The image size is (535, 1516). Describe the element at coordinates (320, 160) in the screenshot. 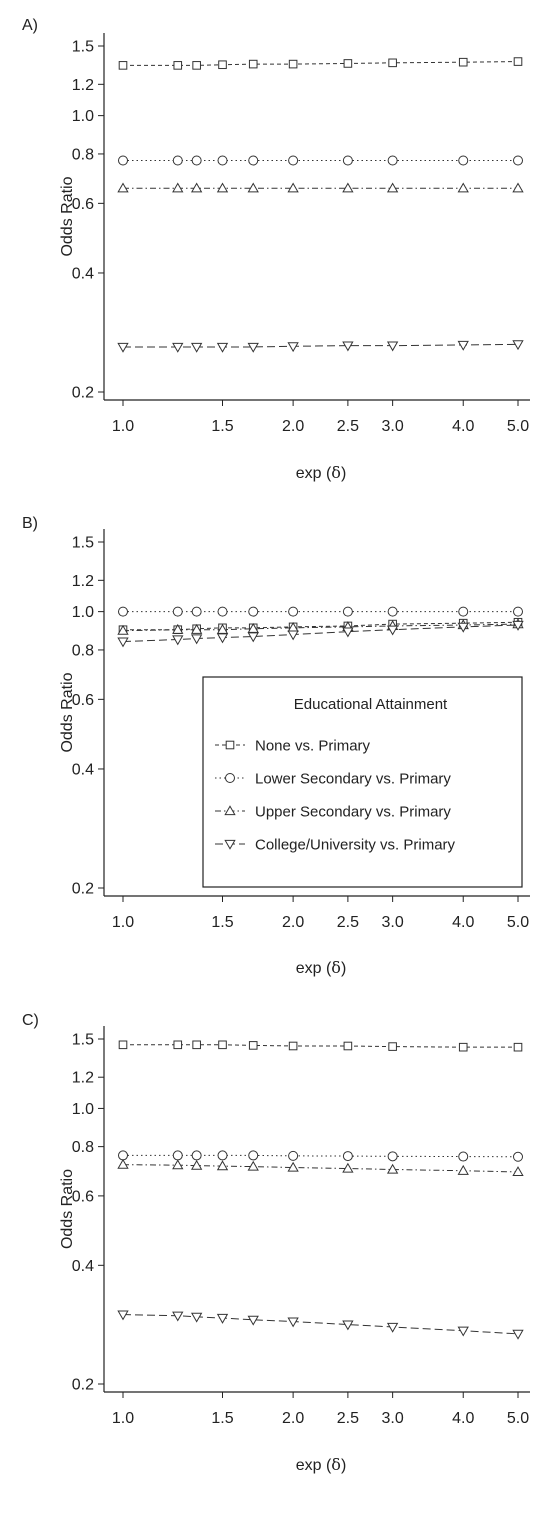

I see `series-circle` at that location.